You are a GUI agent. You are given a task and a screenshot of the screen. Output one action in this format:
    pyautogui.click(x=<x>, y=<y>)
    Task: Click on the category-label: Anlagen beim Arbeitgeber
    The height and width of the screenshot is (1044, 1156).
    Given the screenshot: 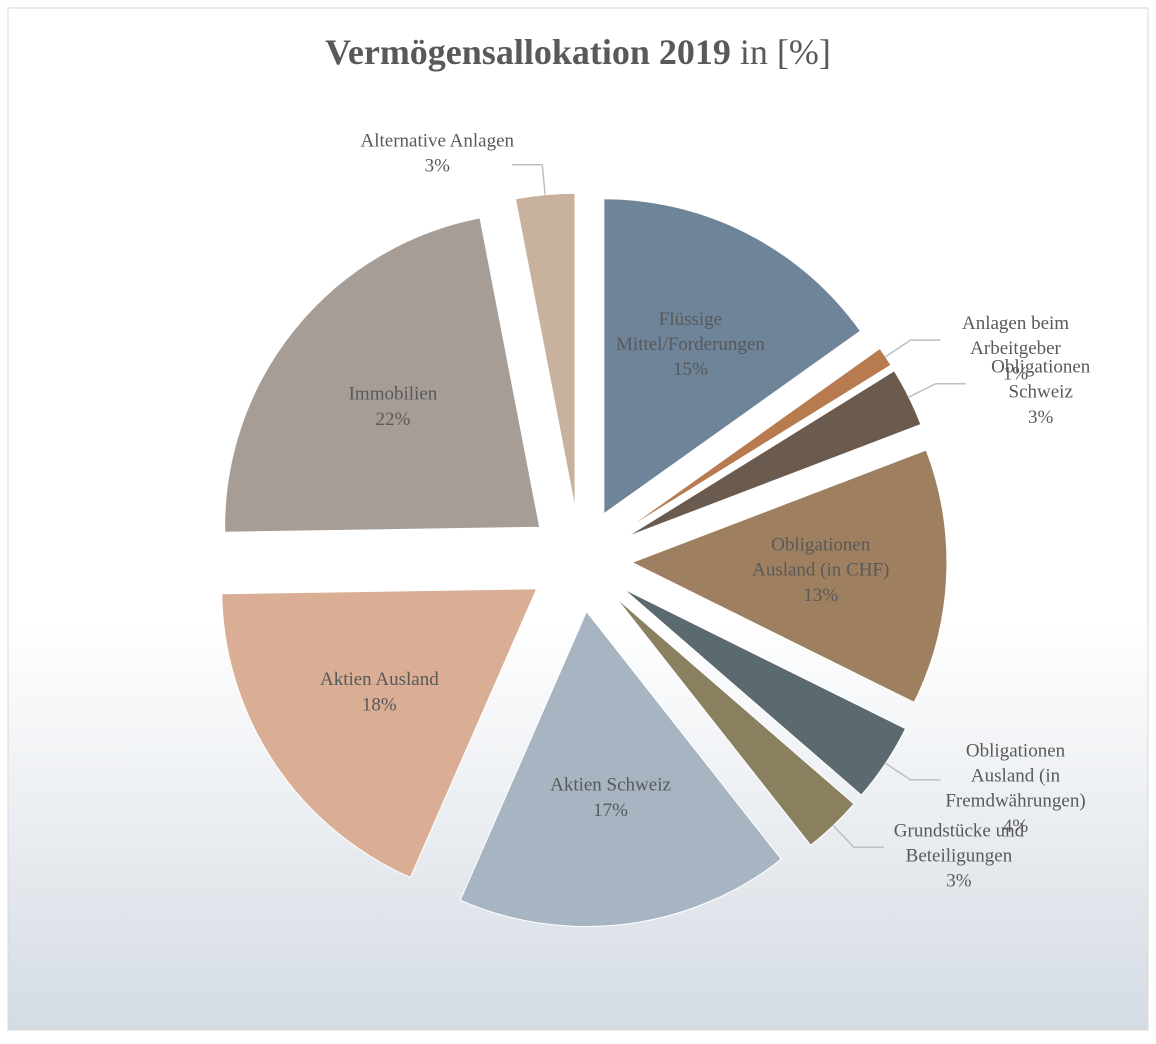 What is the action you would take?
    pyautogui.click(x=1015, y=336)
    